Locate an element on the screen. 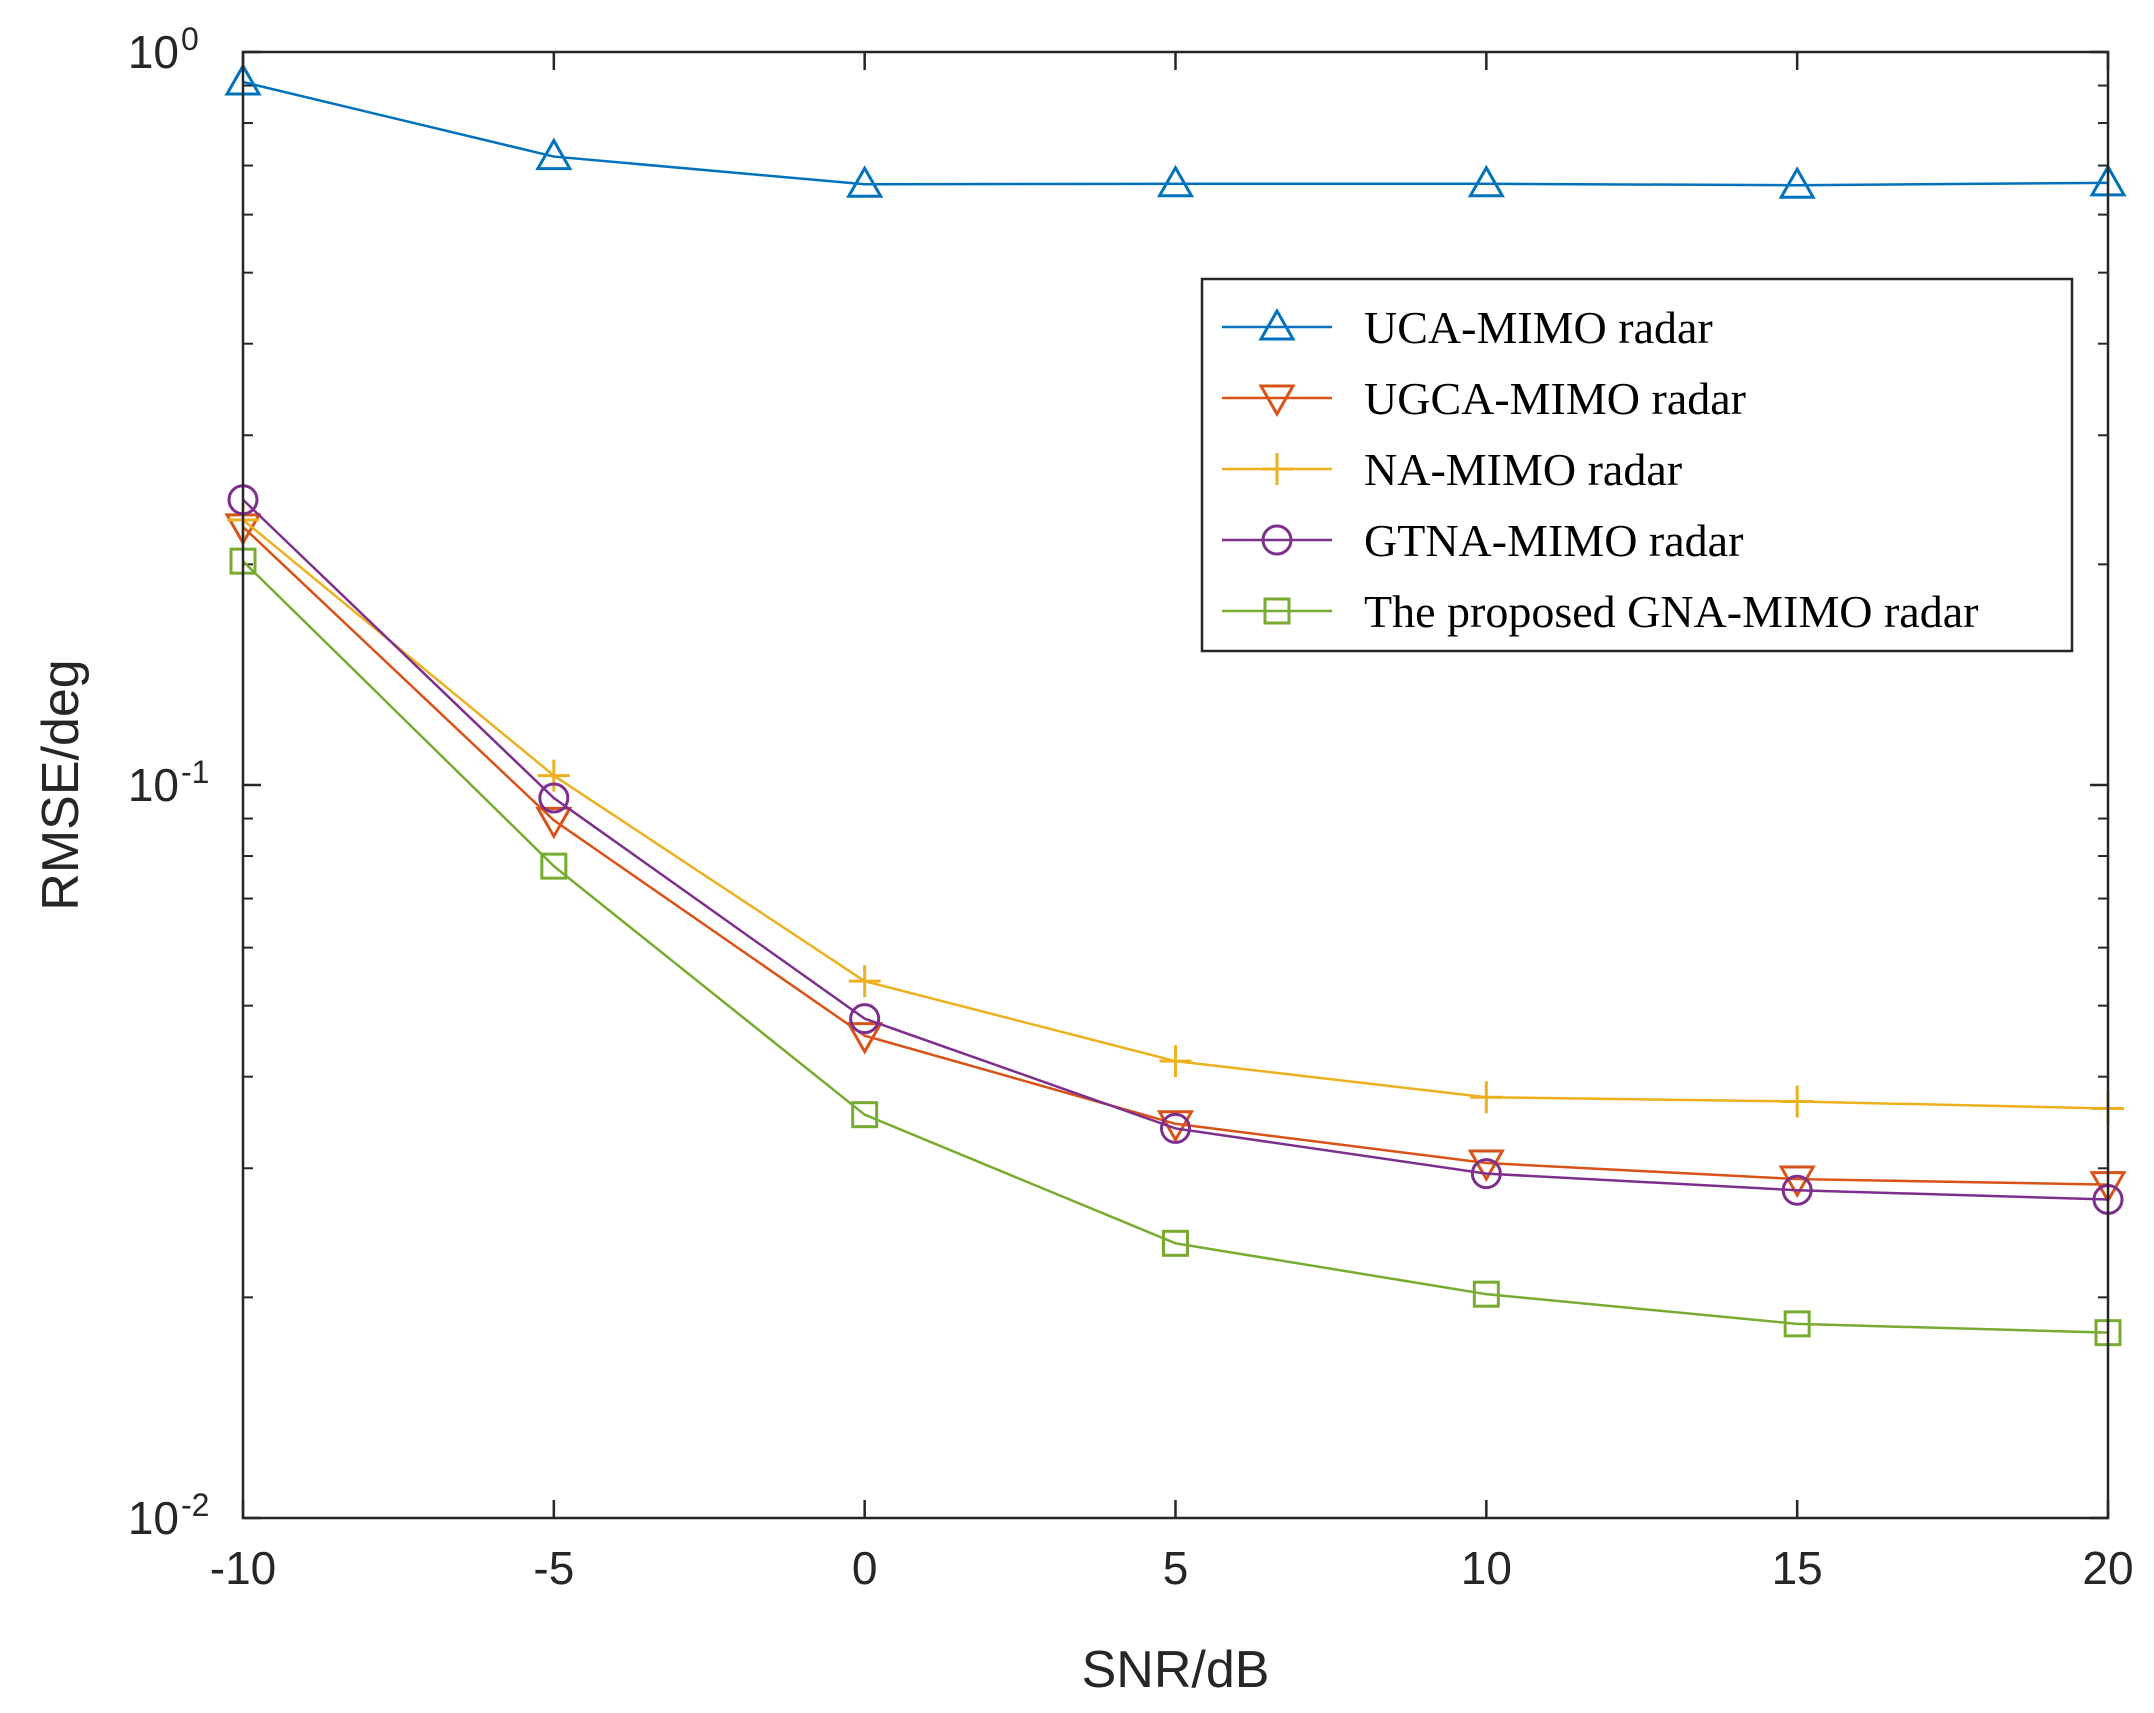 This screenshot has height=1713, width=2154. legend-label: GTNA-MIMO radar is located at coordinates (1553, 540).